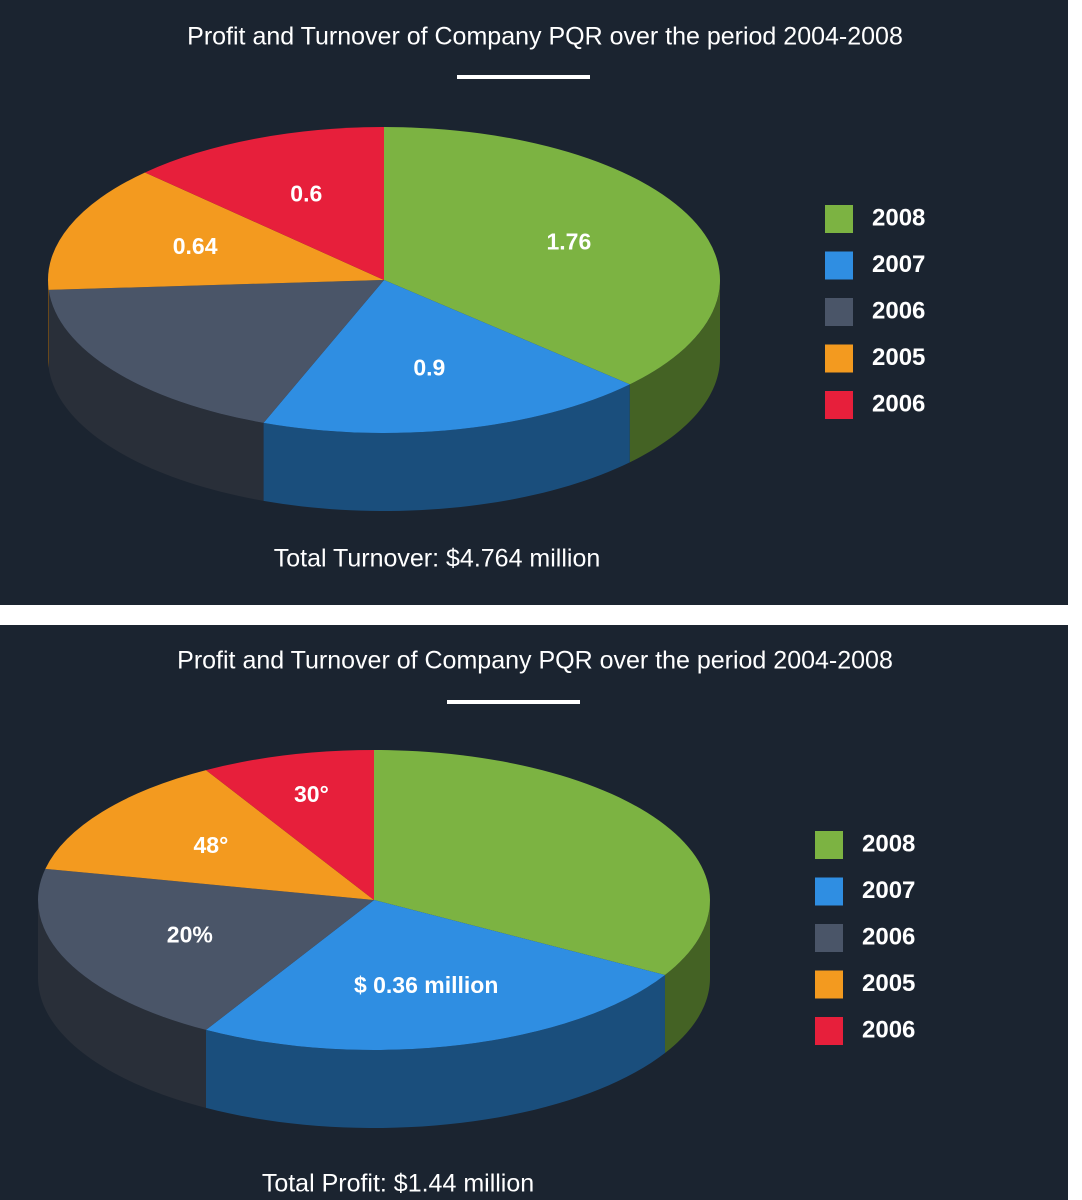 The height and width of the screenshot is (1200, 1082). Describe the element at coordinates (306, 193) in the screenshot. I see `data-label: 0.6` at that location.